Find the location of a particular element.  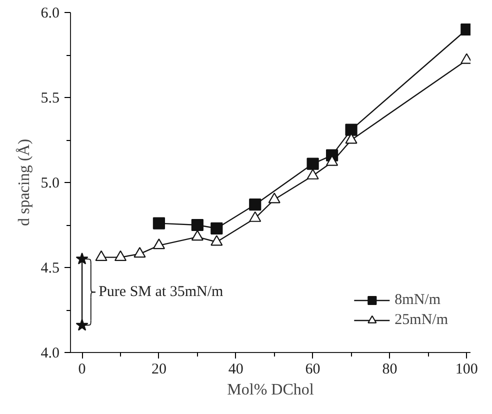

x-tick-label: 20 is located at coordinates (158, 370).